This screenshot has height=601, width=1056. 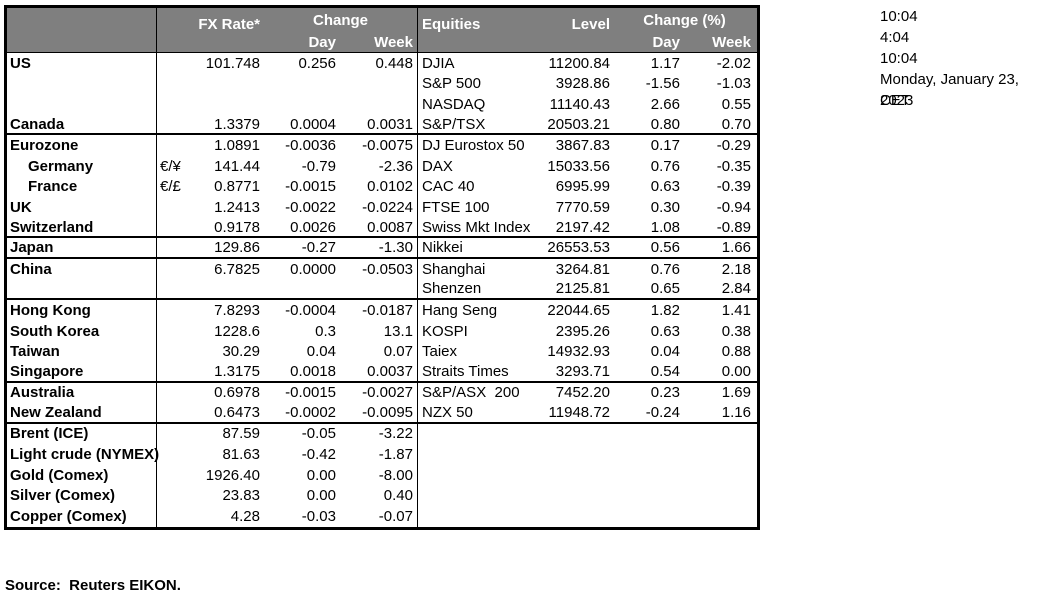 What do you see at coordinates (665, 104) in the screenshot?
I see `equity-day-cell: 2.66` at bounding box center [665, 104].